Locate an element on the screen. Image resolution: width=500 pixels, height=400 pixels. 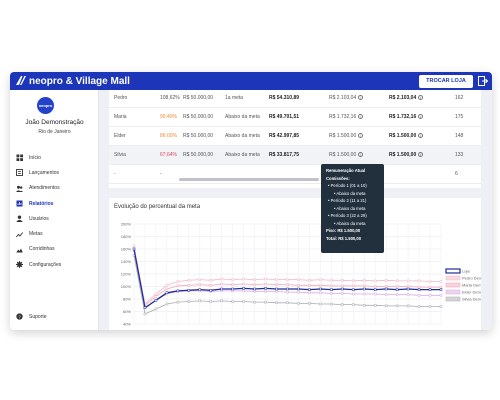
cell-text: Pedro is located at coordinates (121, 98).